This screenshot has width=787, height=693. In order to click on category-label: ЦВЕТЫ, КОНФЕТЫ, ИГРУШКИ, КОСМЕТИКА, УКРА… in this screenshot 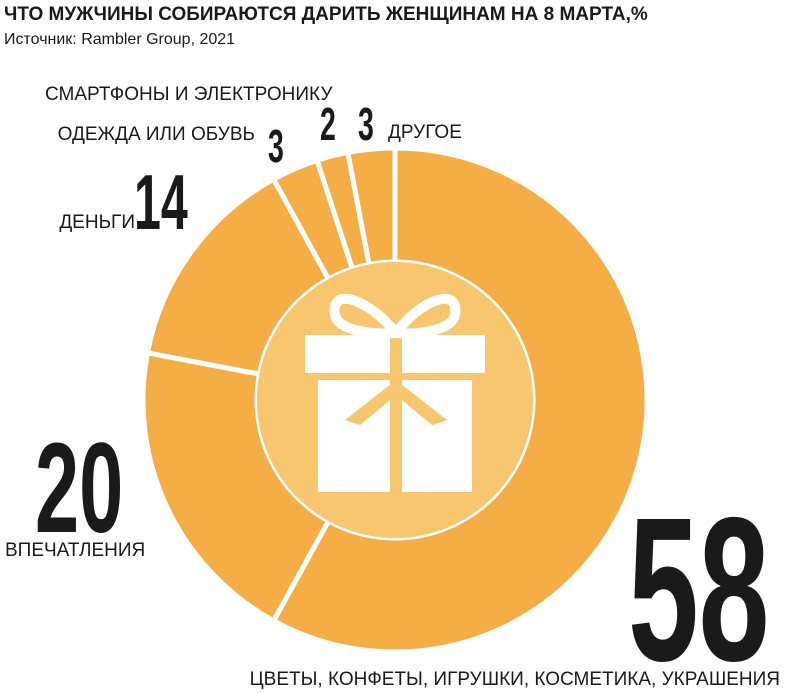, I will do `click(515, 679)`.